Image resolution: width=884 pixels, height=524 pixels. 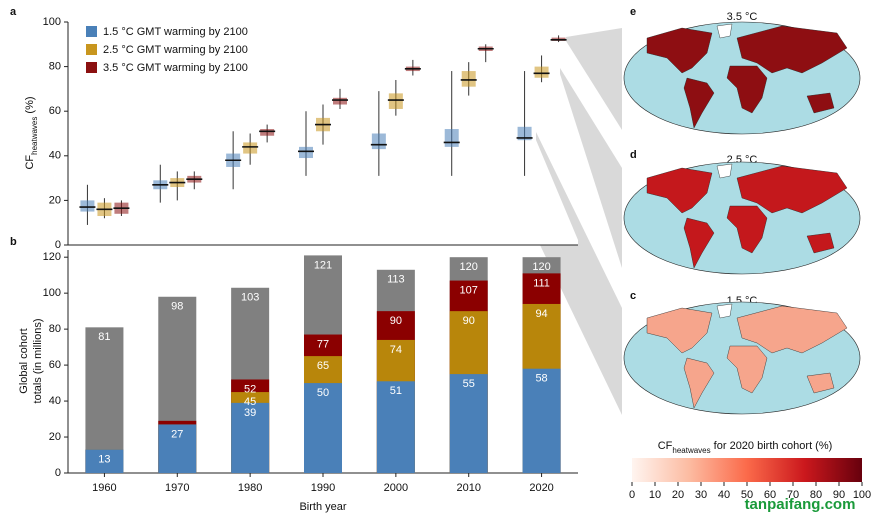 I want to click on map: e 3.5 °C, so click(x=742, y=70).